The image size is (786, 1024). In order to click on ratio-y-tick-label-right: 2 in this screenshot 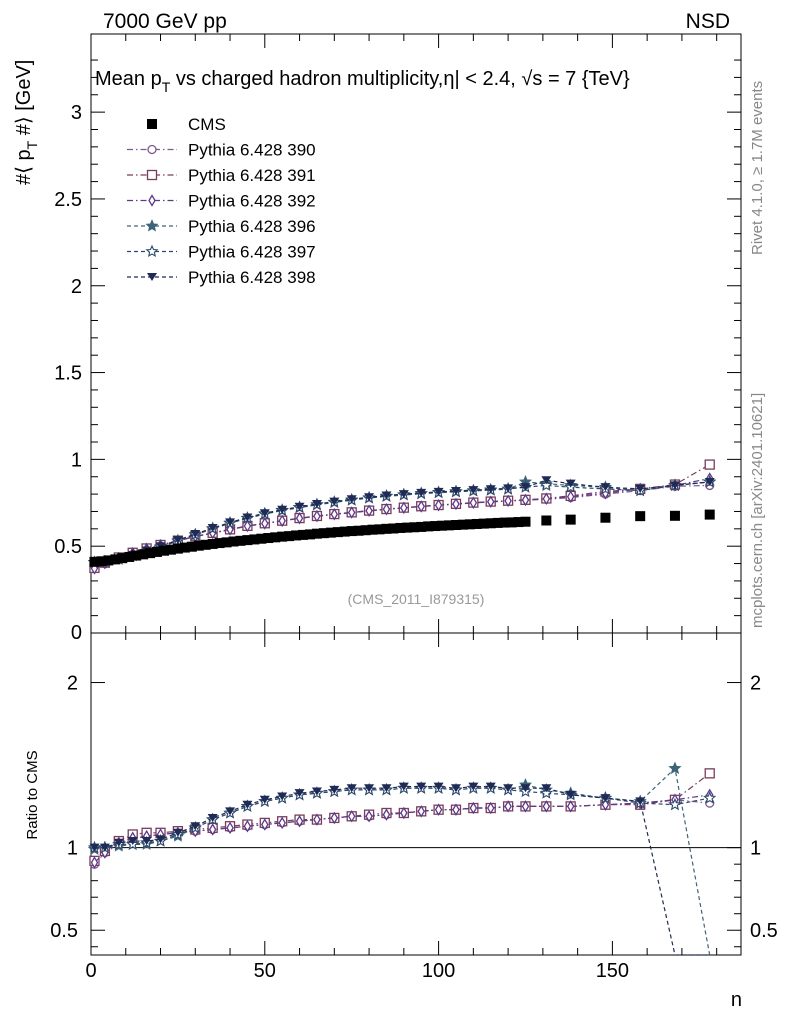, I will do `click(755, 684)`.